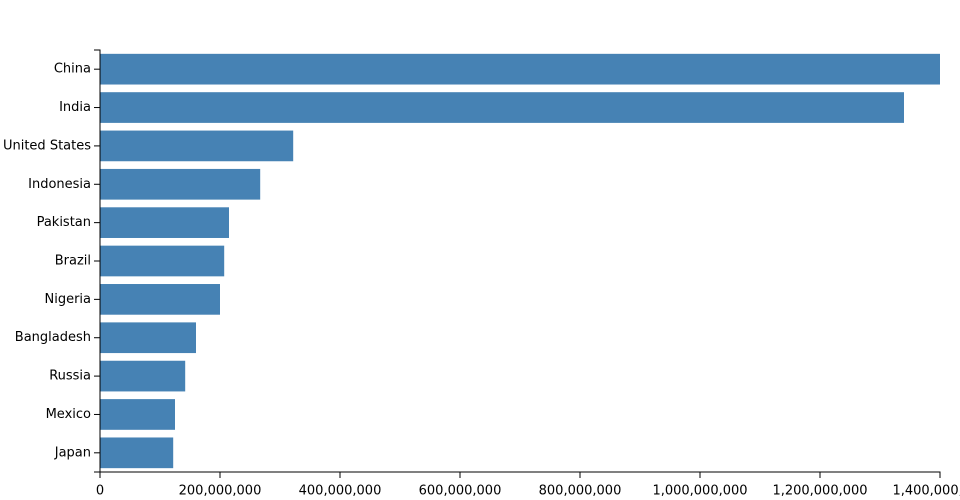 This screenshot has height=500, width=960. What do you see at coordinates (72, 69) in the screenshot?
I see `y-tick-label: China` at bounding box center [72, 69].